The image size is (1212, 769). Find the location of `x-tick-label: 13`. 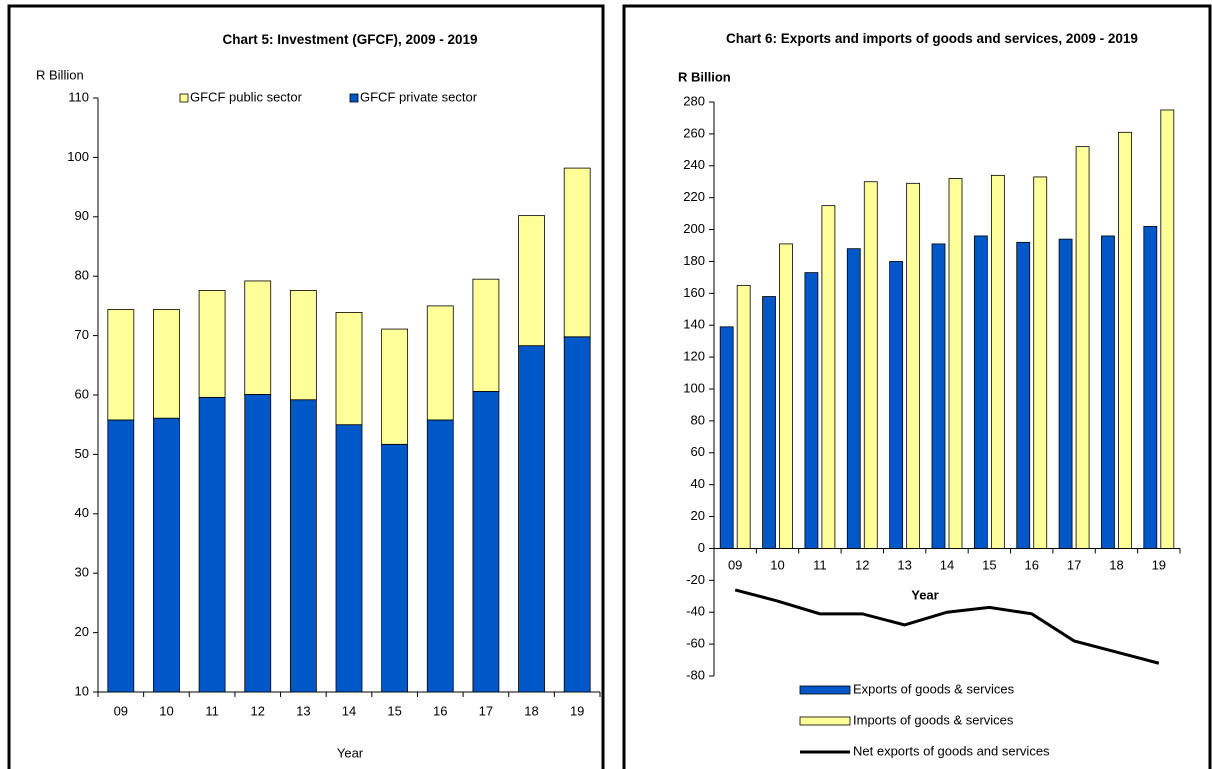

x-tick-label: 13 is located at coordinates (904, 564).